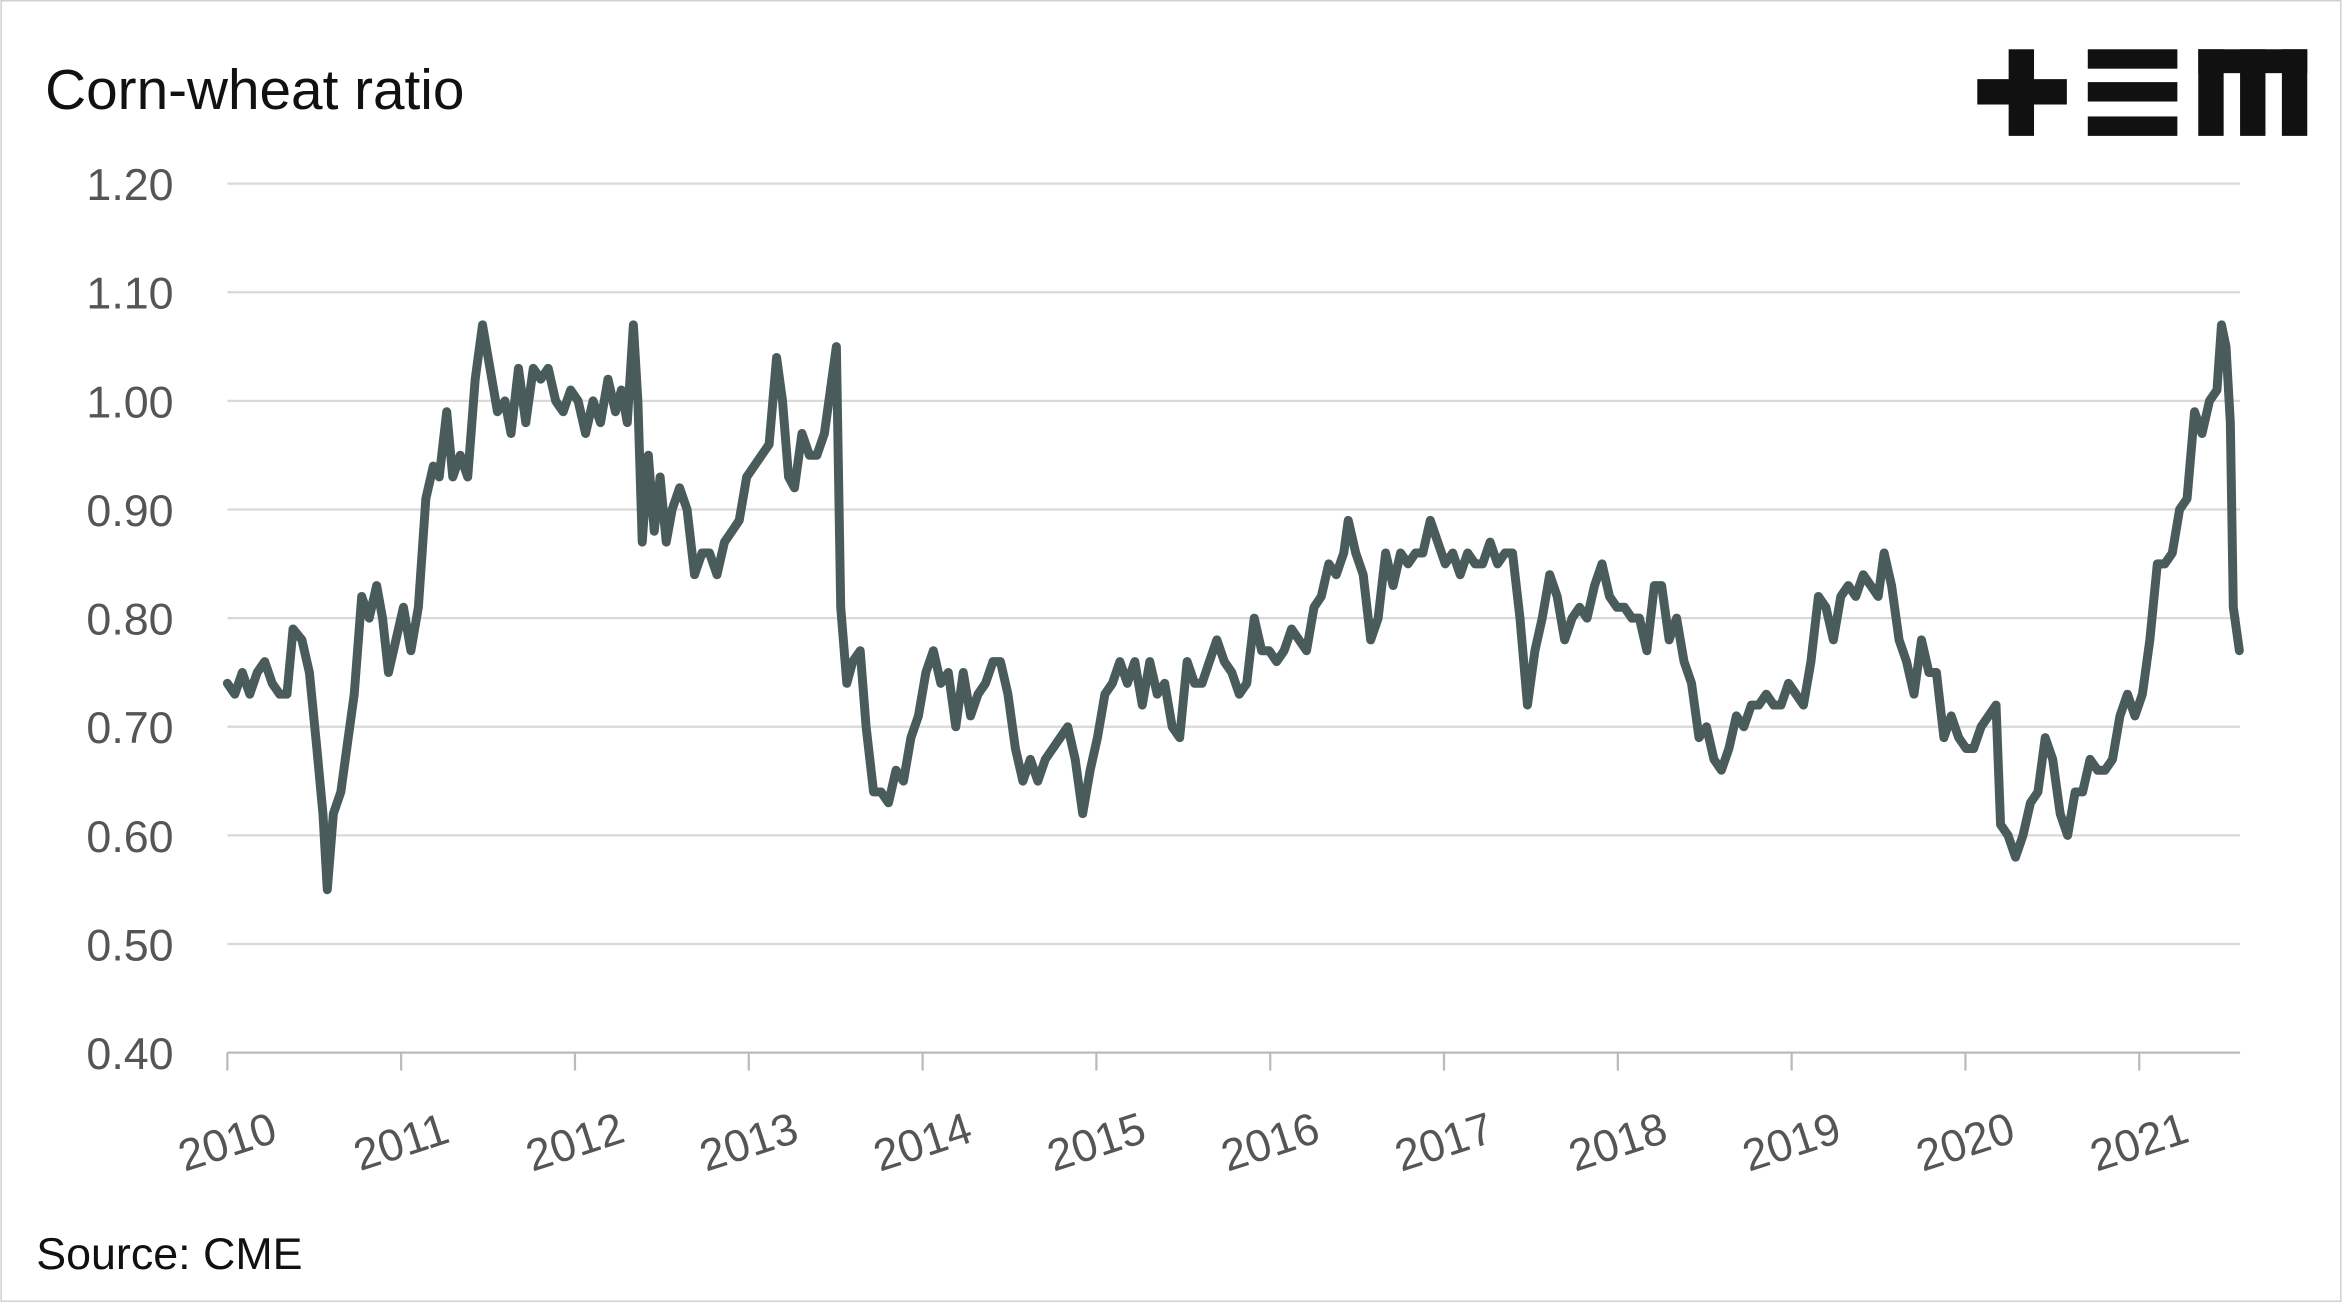  Describe the element at coordinates (2253, 92) in the screenshot. I see `logo-m-mid` at that location.